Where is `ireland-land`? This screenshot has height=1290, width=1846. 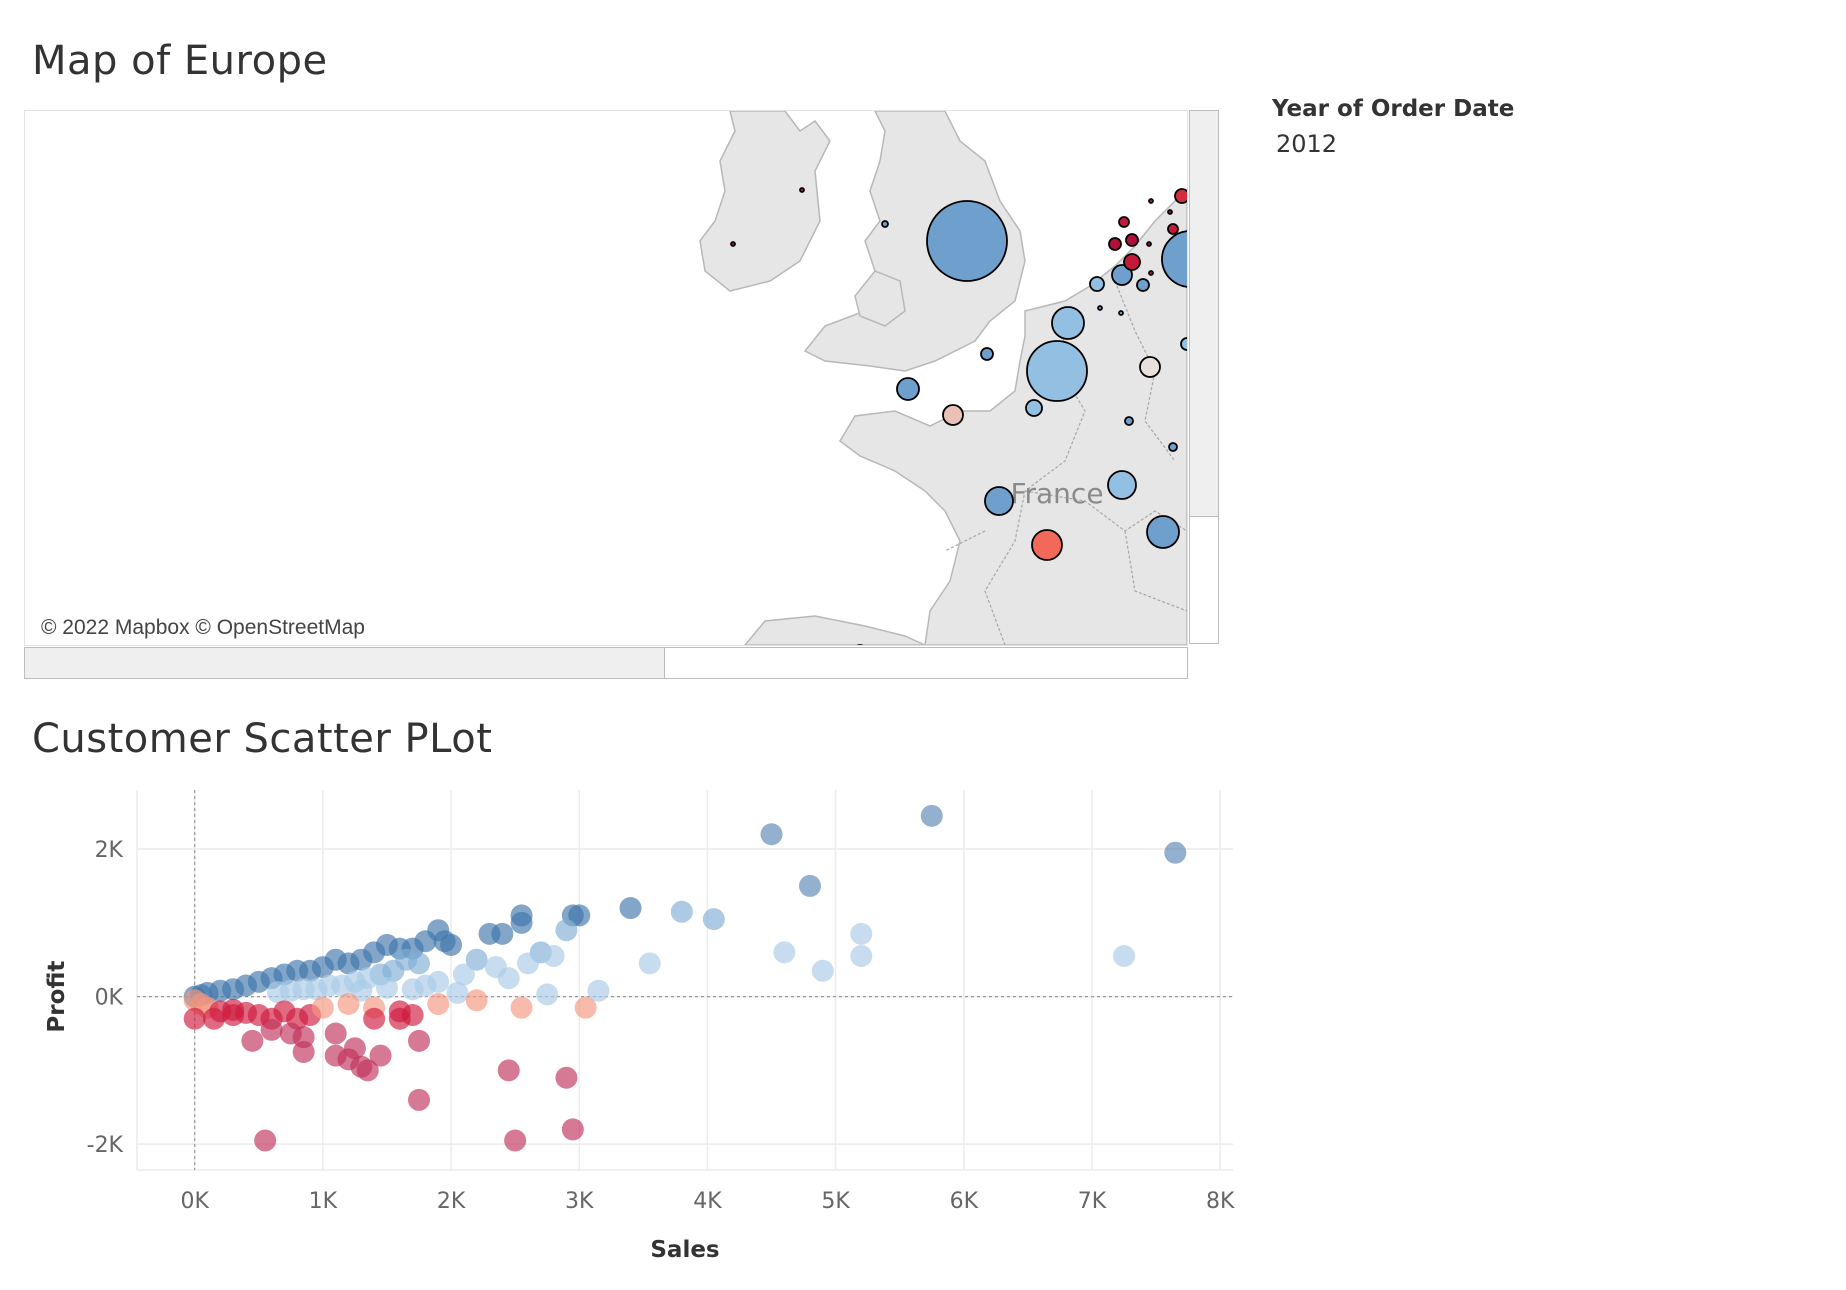 ireland-land is located at coordinates (765, 201).